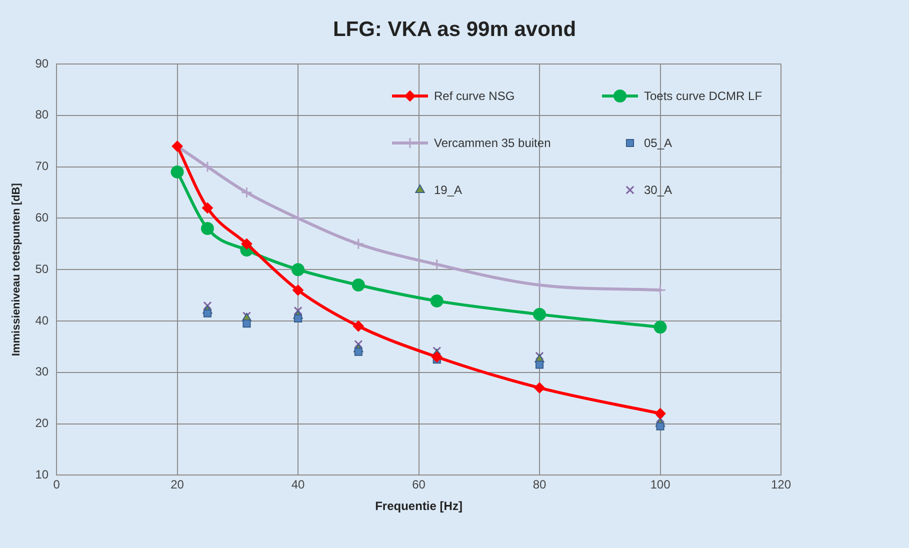 Image resolution: width=909 pixels, height=548 pixels. I want to click on y-tick-label: 70, so click(42, 166).